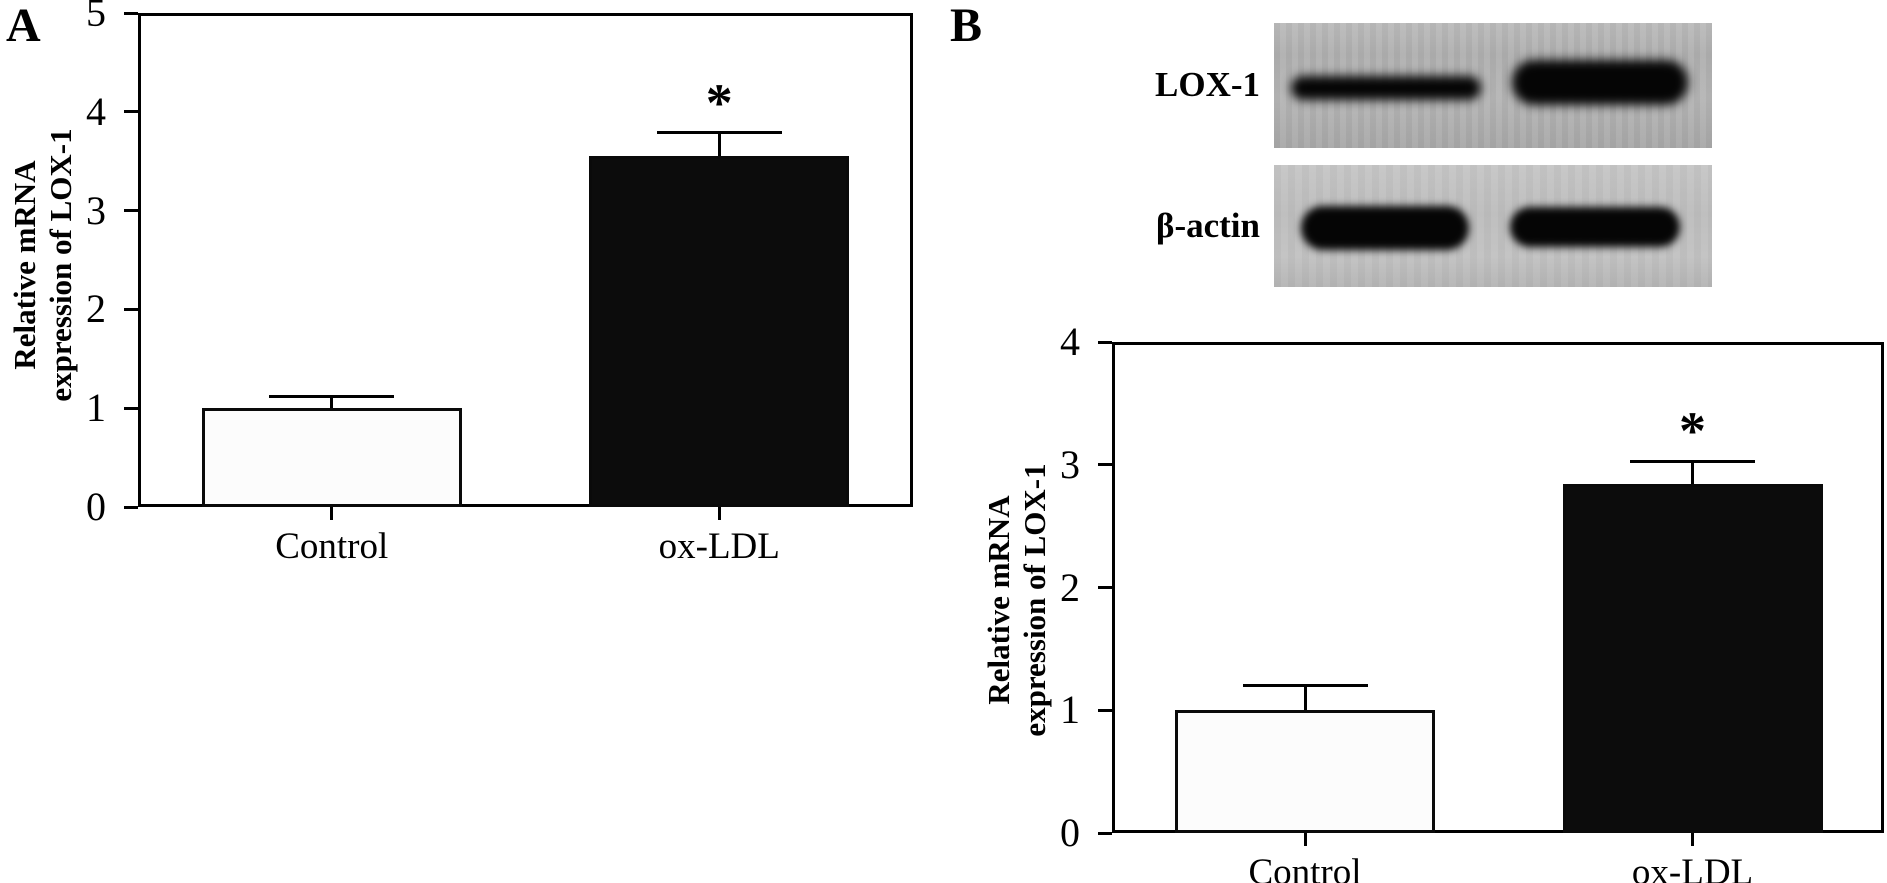 This screenshot has width=1887, height=883. I want to click on blot-band-lox1-control, so click(1386, 88).